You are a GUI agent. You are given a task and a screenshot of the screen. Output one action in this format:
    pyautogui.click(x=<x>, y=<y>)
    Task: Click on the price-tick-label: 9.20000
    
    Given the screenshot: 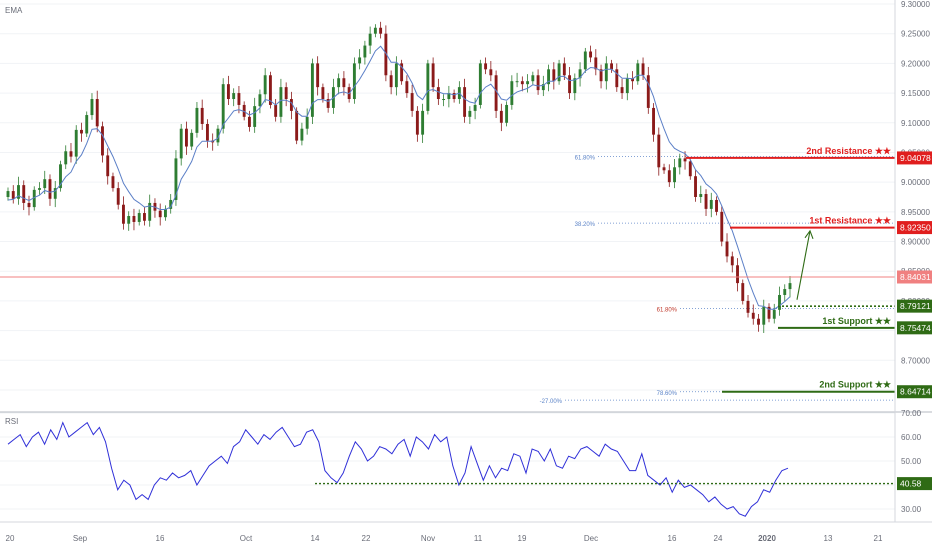 What is the action you would take?
    pyautogui.click(x=915, y=63)
    